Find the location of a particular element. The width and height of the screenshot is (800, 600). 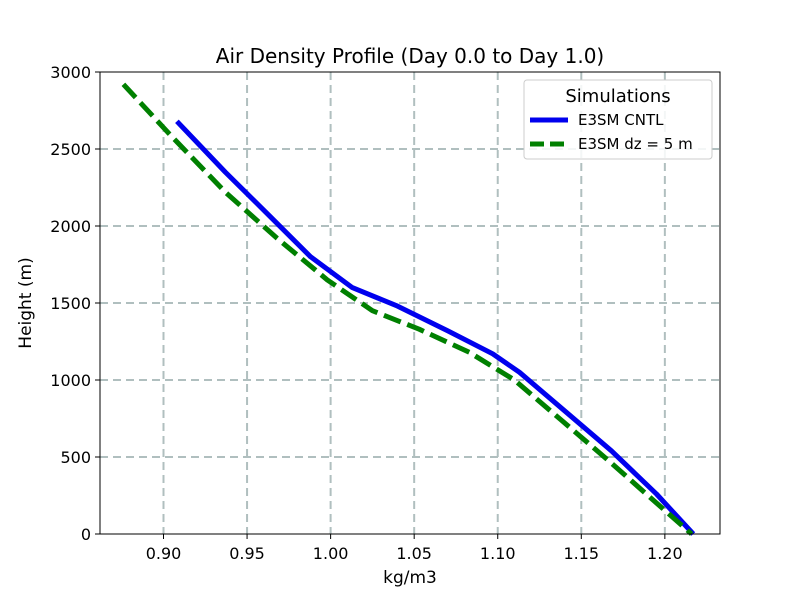

y-tick-label: 1000 is located at coordinates (70, 380).